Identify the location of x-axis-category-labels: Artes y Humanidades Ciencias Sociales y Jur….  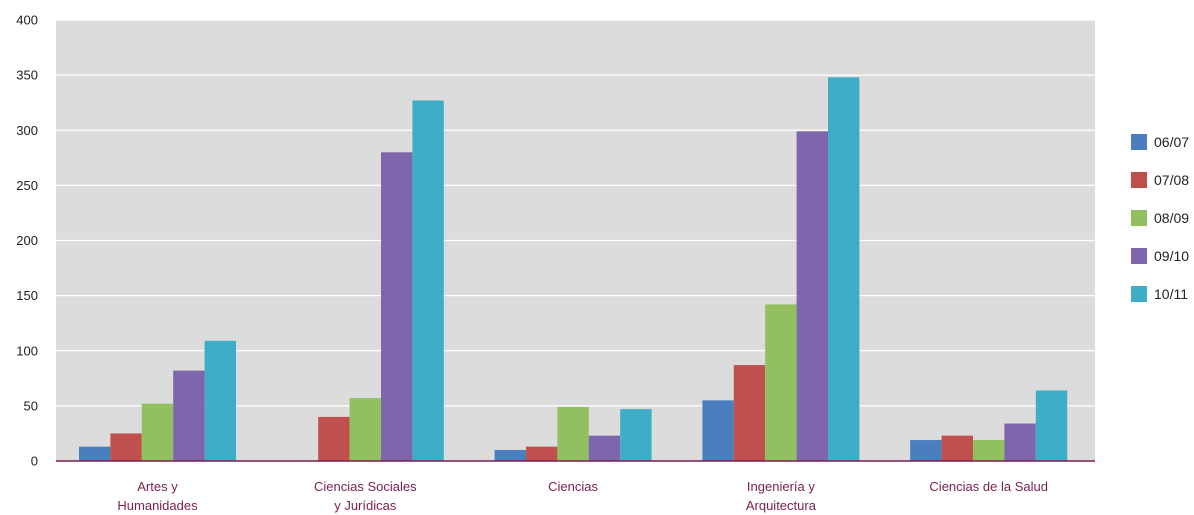
(582, 496).